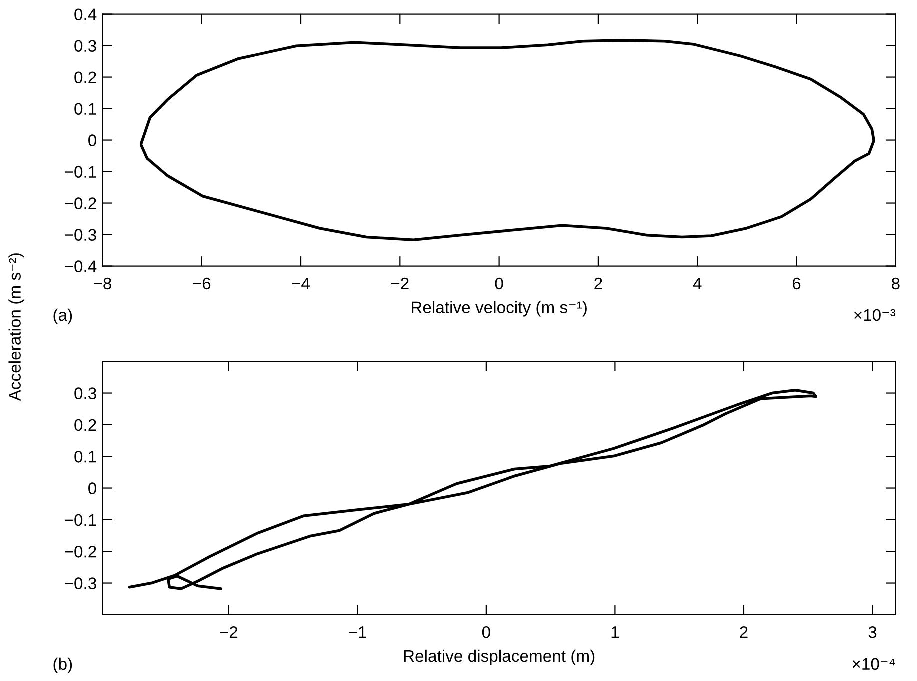 This screenshot has width=917, height=681. I want to click on text: (b), so click(63, 666).